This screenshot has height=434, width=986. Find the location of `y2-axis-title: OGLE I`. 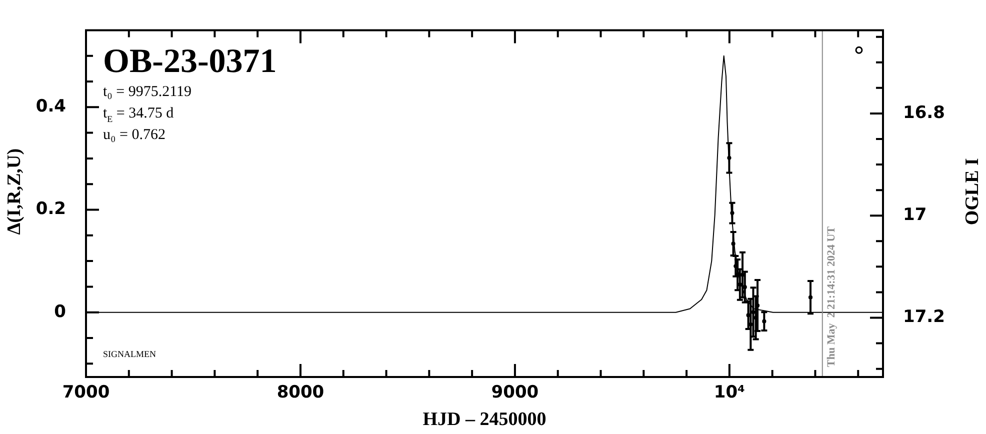

y2-axis-title: OGLE I is located at coordinates (972, 192).